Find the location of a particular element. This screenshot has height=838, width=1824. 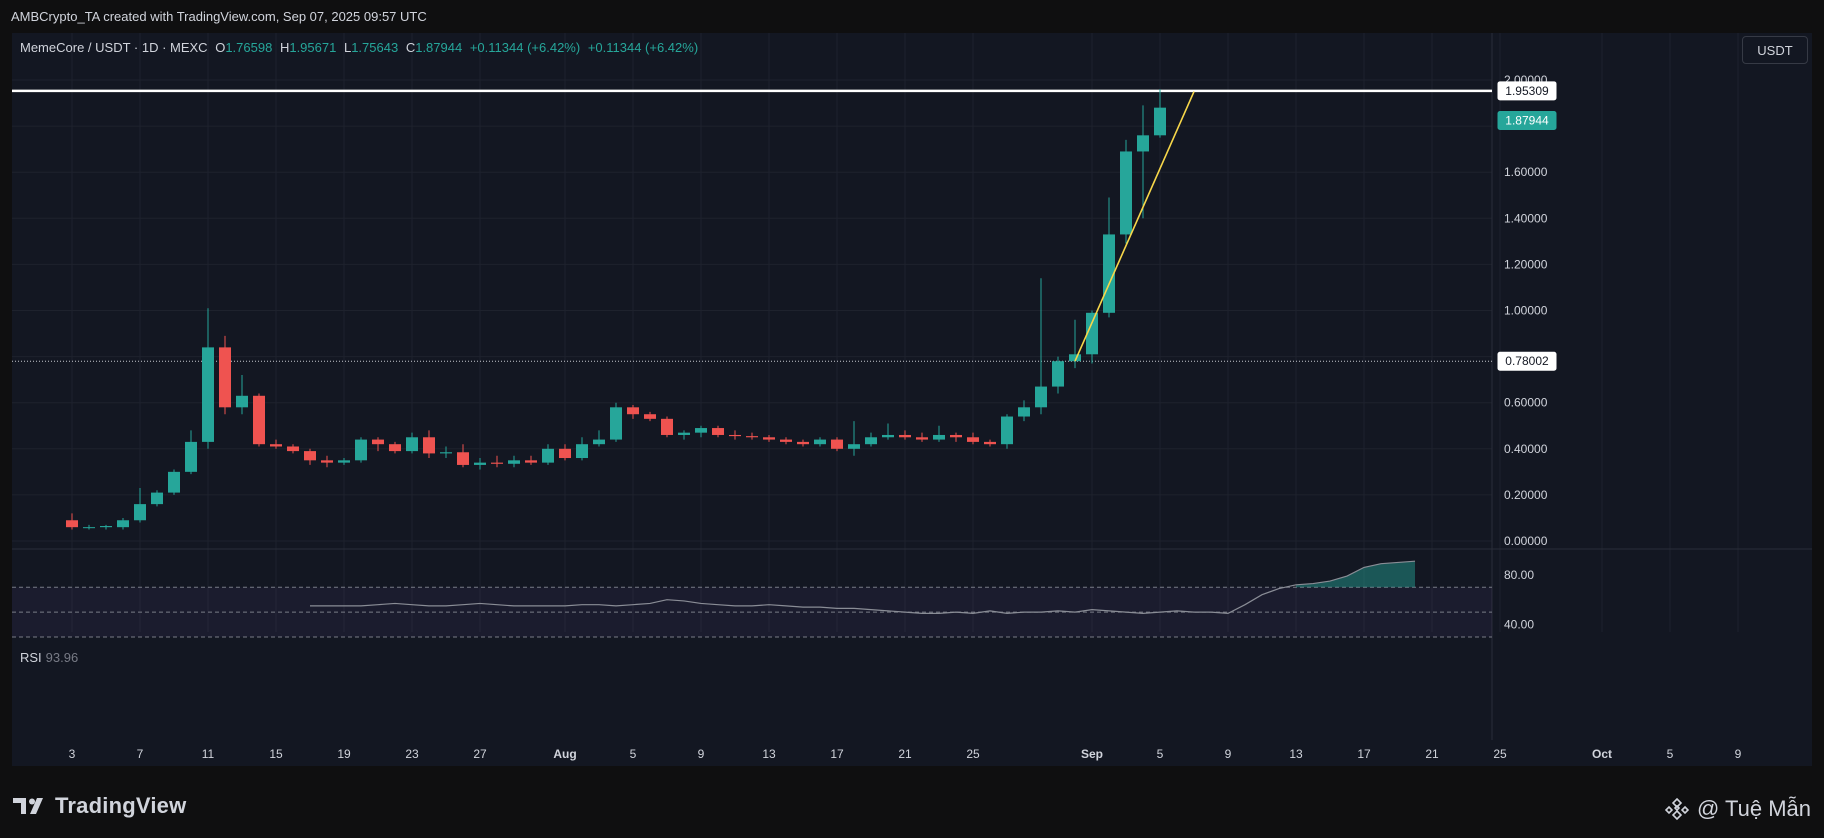

close-label: C is located at coordinates (410, 47).